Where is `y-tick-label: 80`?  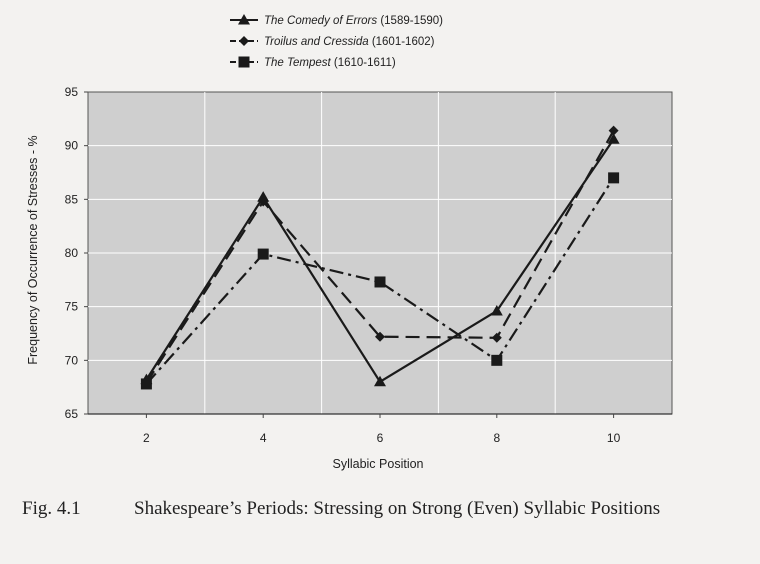 y-tick-label: 80 is located at coordinates (72, 253).